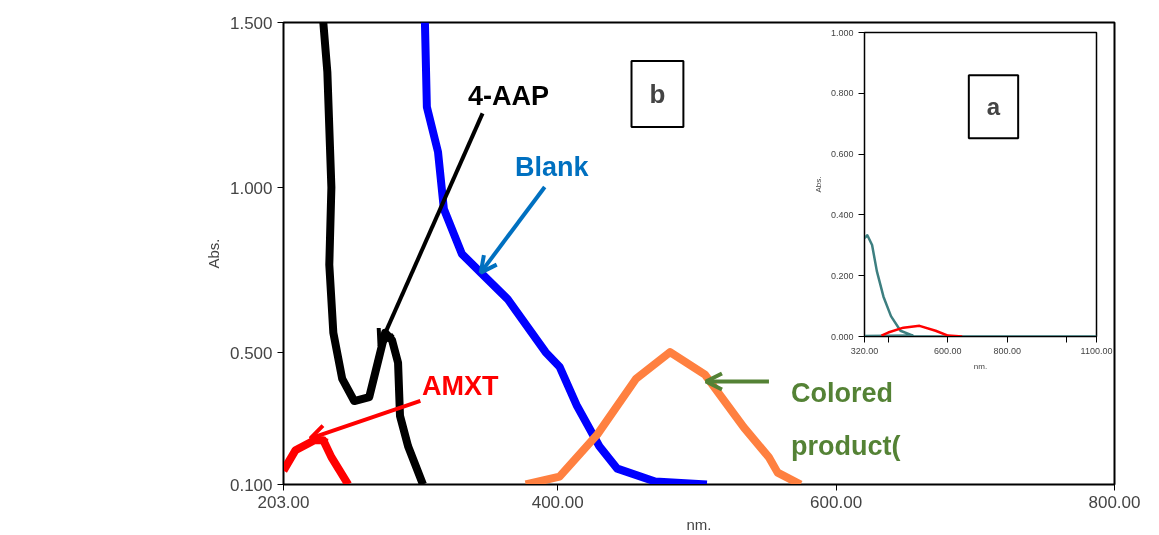 Image resolution: width=1159 pixels, height=535 pixels. What do you see at coordinates (509, 95) in the screenshot?
I see `annotation: 4-AAP` at bounding box center [509, 95].